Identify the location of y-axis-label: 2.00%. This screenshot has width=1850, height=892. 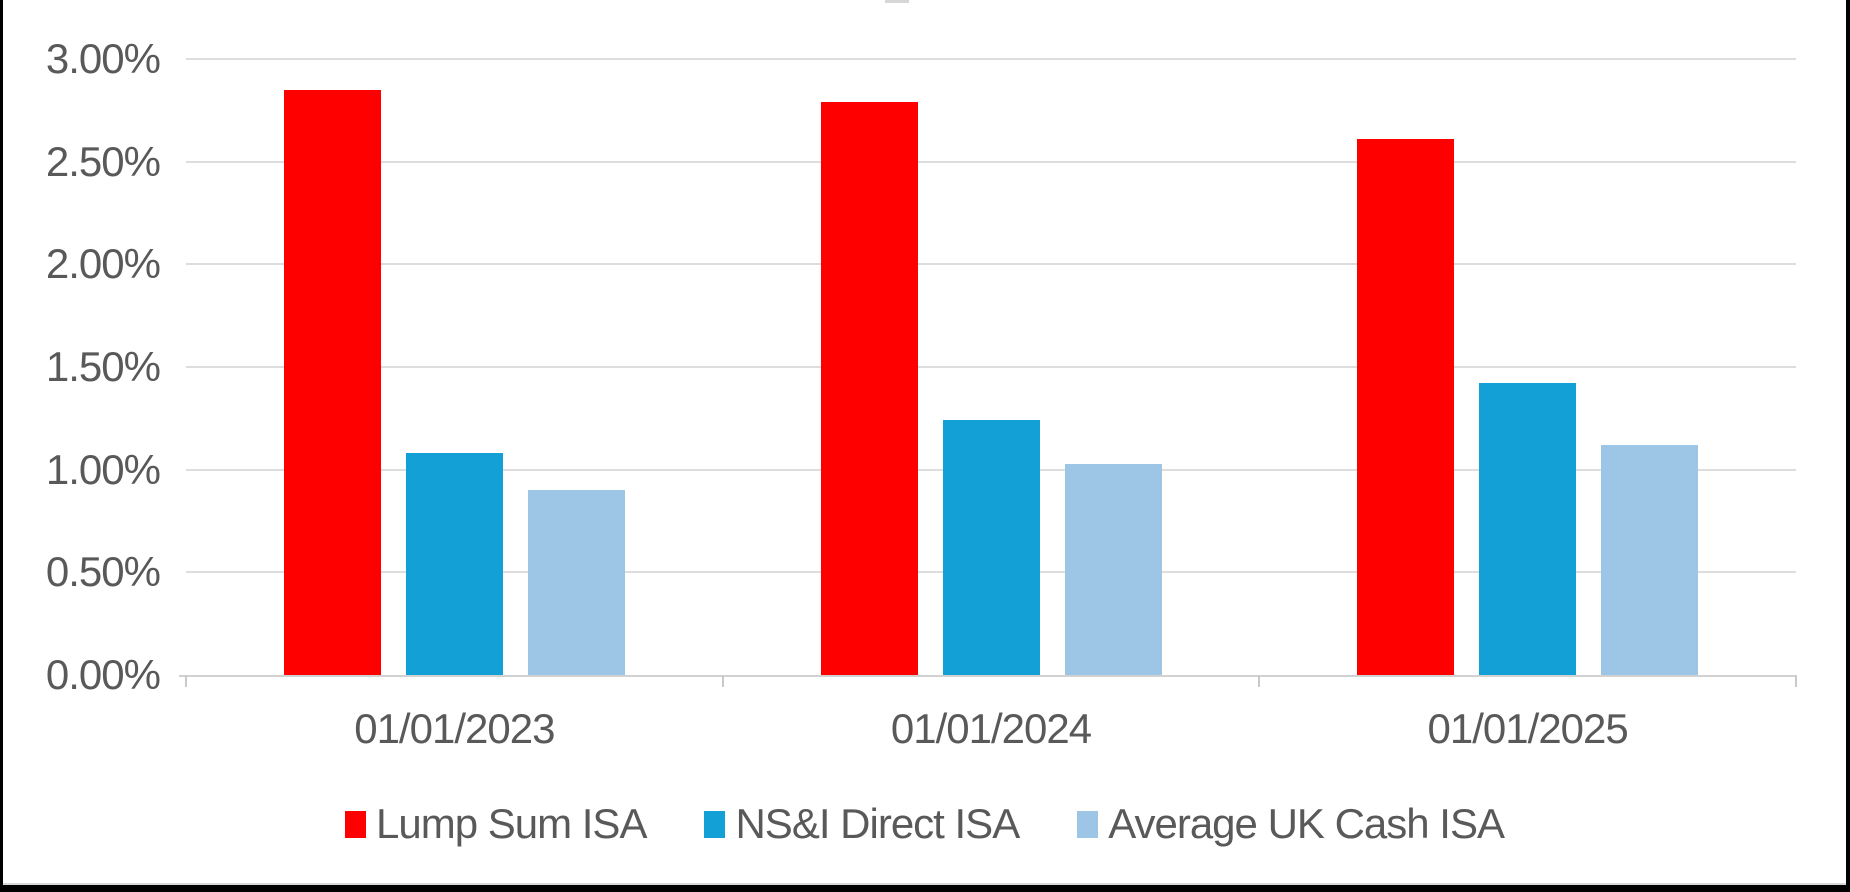
(103, 264).